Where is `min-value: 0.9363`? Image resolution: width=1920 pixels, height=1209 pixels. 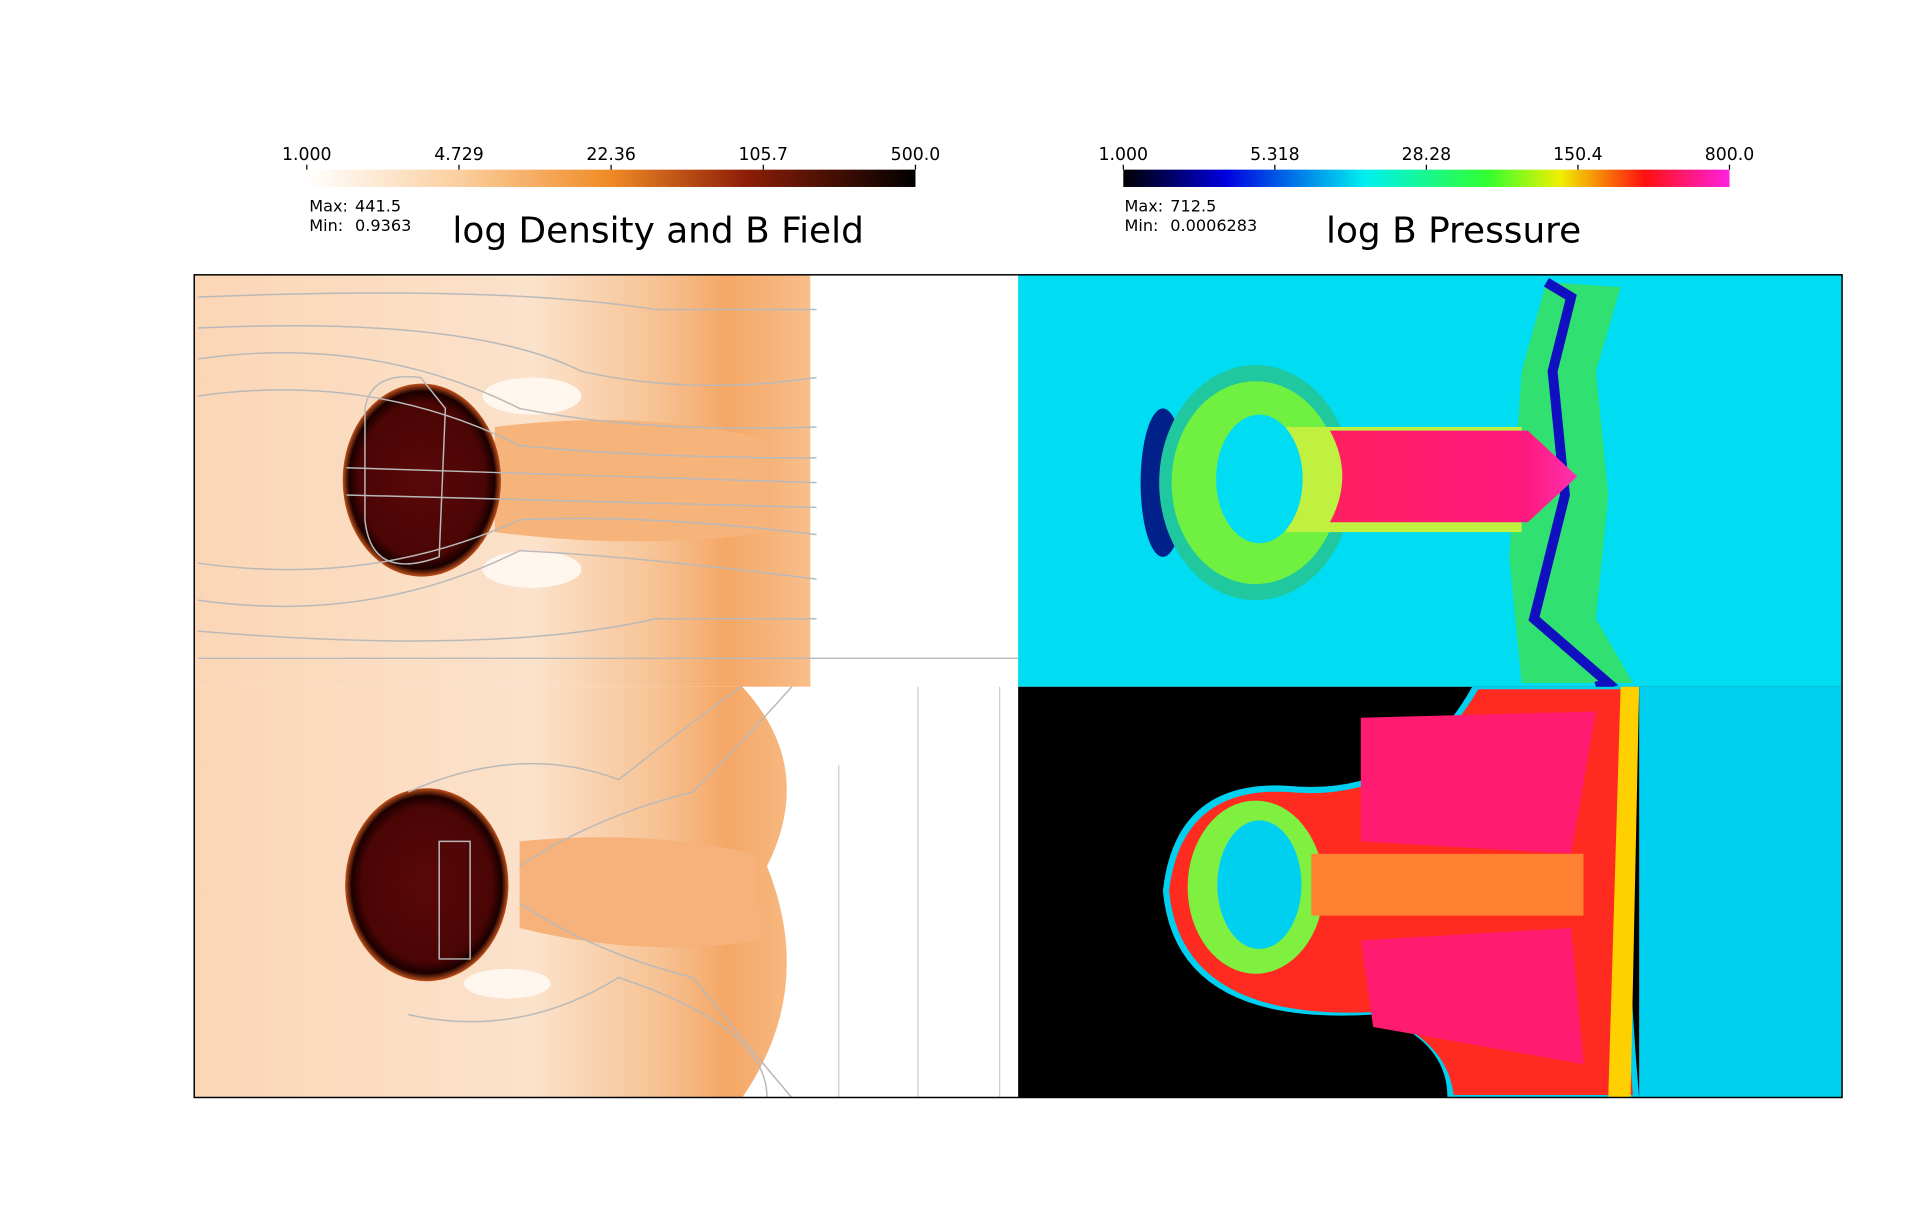 min-value: 0.9363 is located at coordinates (383, 225).